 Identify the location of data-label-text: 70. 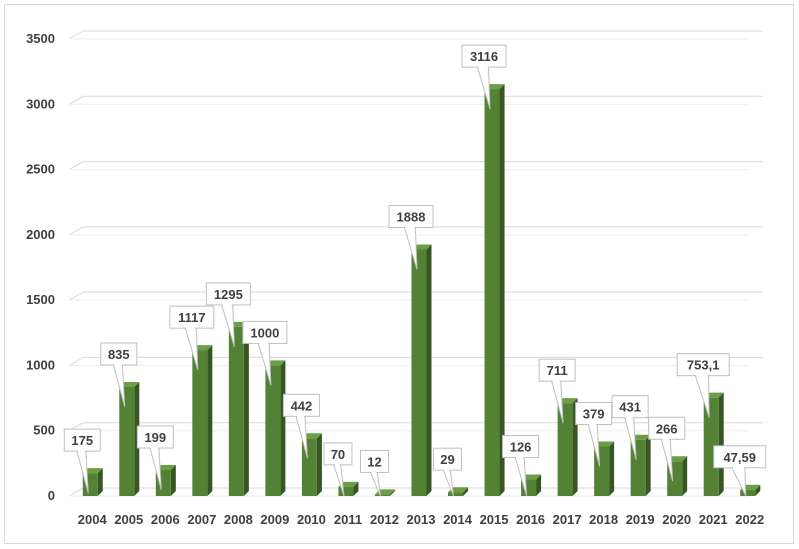
(338, 454).